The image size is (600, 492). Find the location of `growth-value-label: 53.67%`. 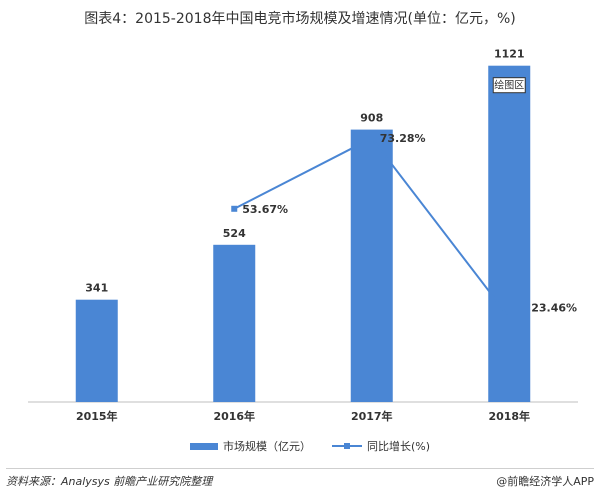

growth-value-label: 53.67% is located at coordinates (265, 209).